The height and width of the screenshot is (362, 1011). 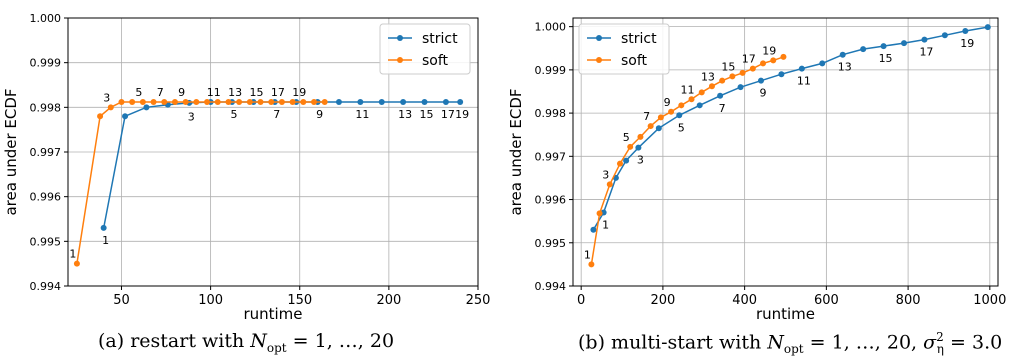 What do you see at coordinates (462, 114) in the screenshot?
I see `point-label: 19` at bounding box center [462, 114].